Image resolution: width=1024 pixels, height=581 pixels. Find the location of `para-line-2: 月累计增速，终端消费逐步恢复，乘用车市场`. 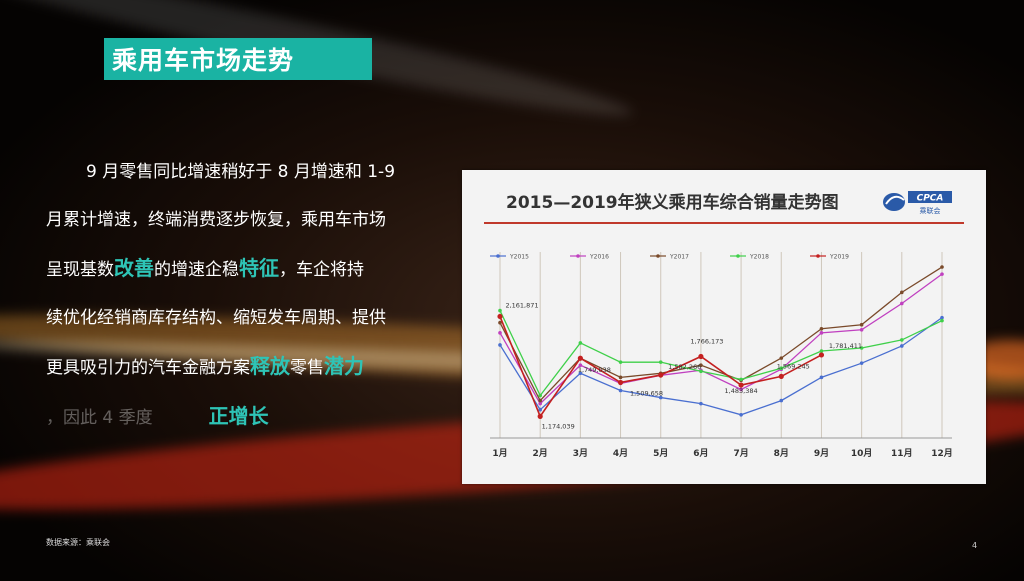

para-line-2: 月累计增速，终端消费逐步恢复，乘用车市场 is located at coordinates (216, 220).